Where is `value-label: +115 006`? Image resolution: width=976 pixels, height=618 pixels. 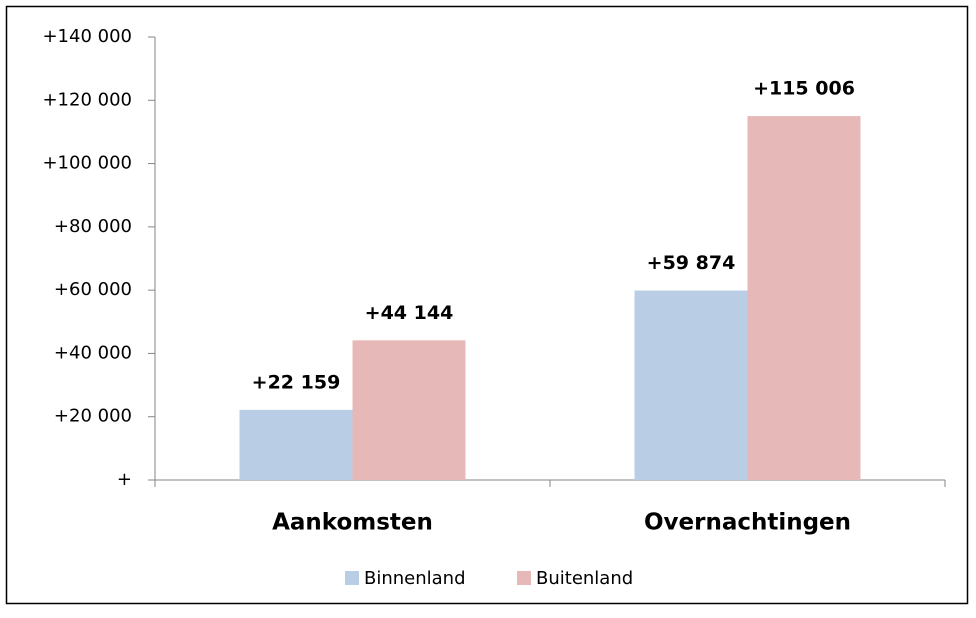
value-label: +115 006 is located at coordinates (804, 89).